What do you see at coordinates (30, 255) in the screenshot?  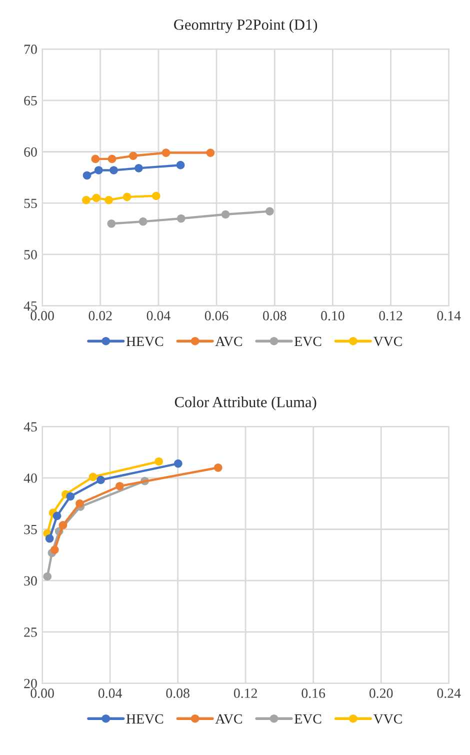 I see `y-tick-label: 50` at bounding box center [30, 255].